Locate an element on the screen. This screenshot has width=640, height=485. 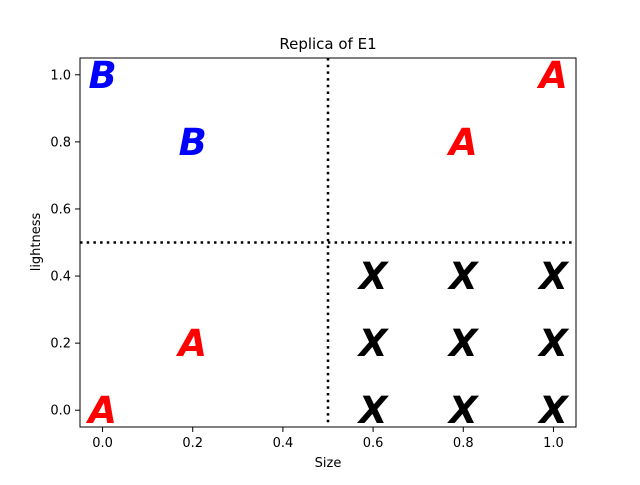
y-tick-label: 0.6 is located at coordinates (60, 209).